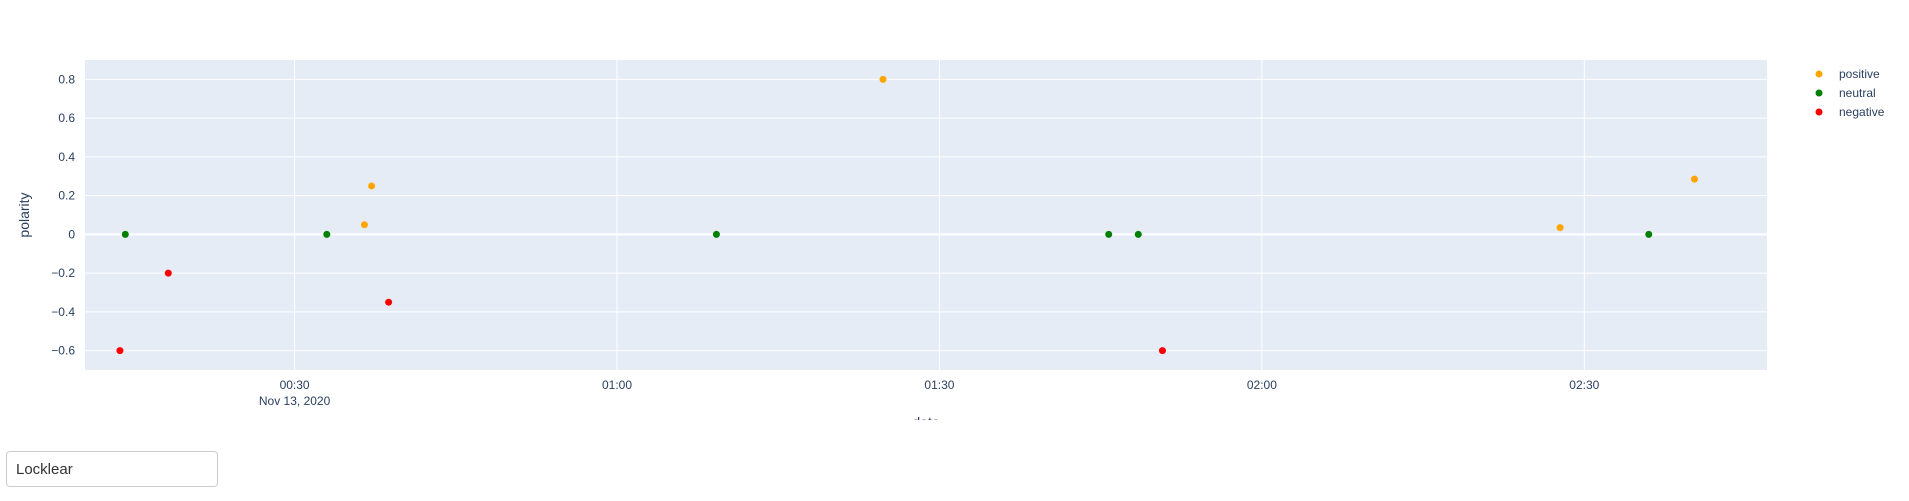 The width and height of the screenshot is (1909, 501). I want to click on y-tick-label: −0.6, so click(63, 351).